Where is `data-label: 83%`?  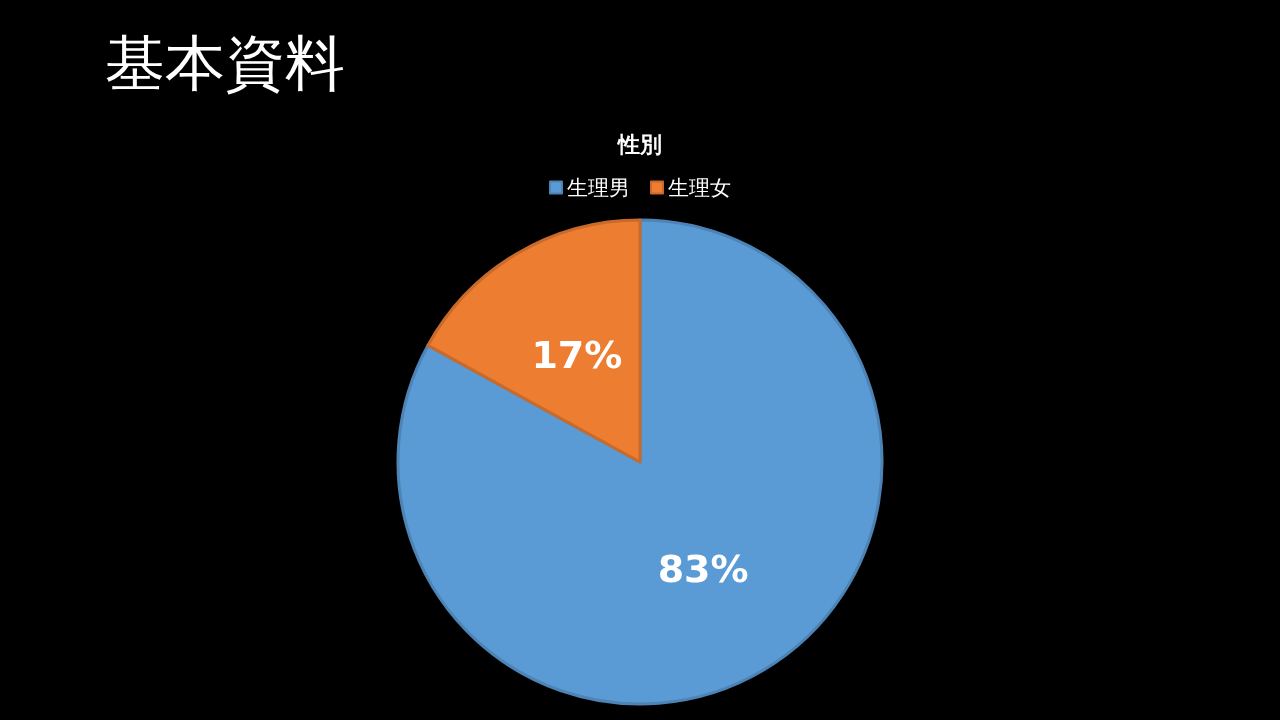
data-label: 83% is located at coordinates (703, 568).